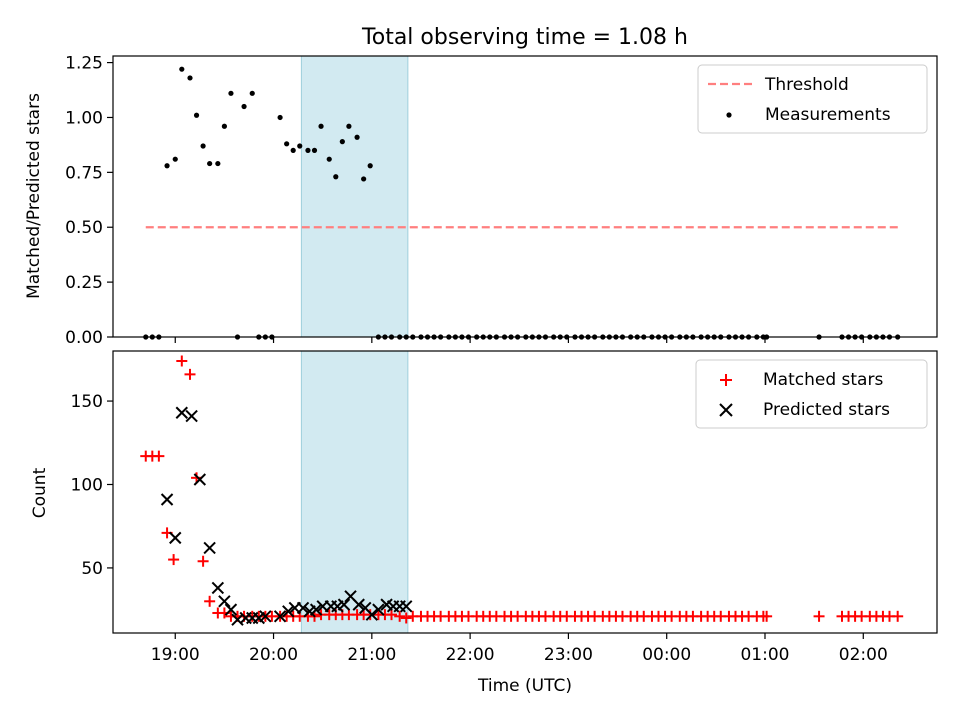 The height and width of the screenshot is (720, 960). Describe the element at coordinates (92, 485) in the screenshot. I see `bottom-y-ticks: 50 100 150` at that location.